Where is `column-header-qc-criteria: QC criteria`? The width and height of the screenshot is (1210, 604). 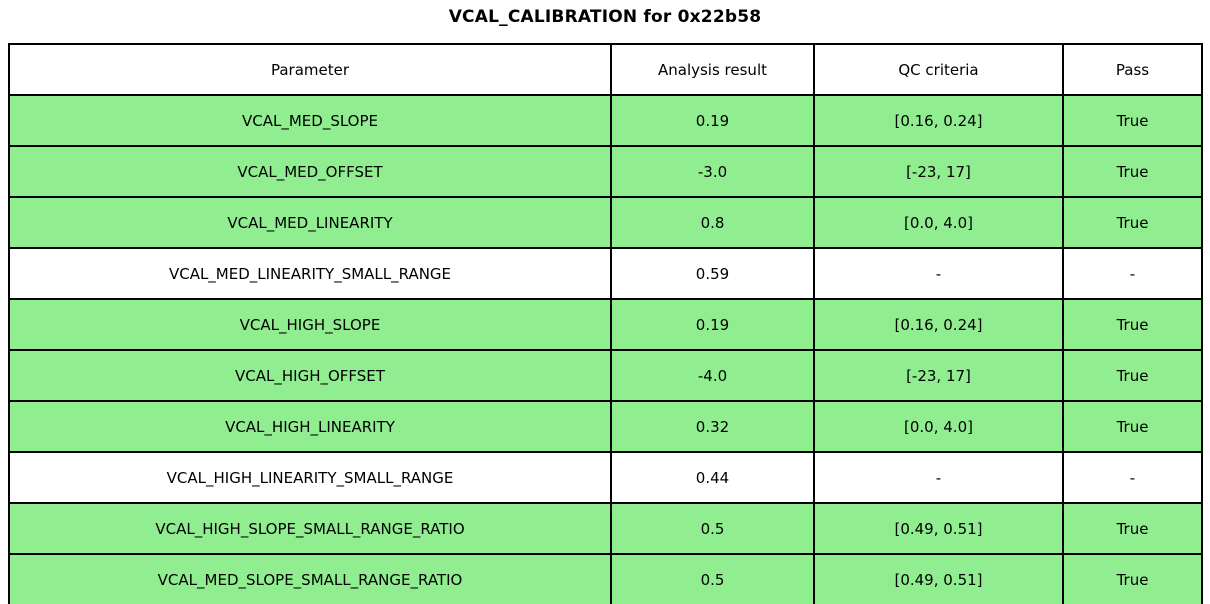 column-header-qc-criteria: QC criteria is located at coordinates (938, 69).